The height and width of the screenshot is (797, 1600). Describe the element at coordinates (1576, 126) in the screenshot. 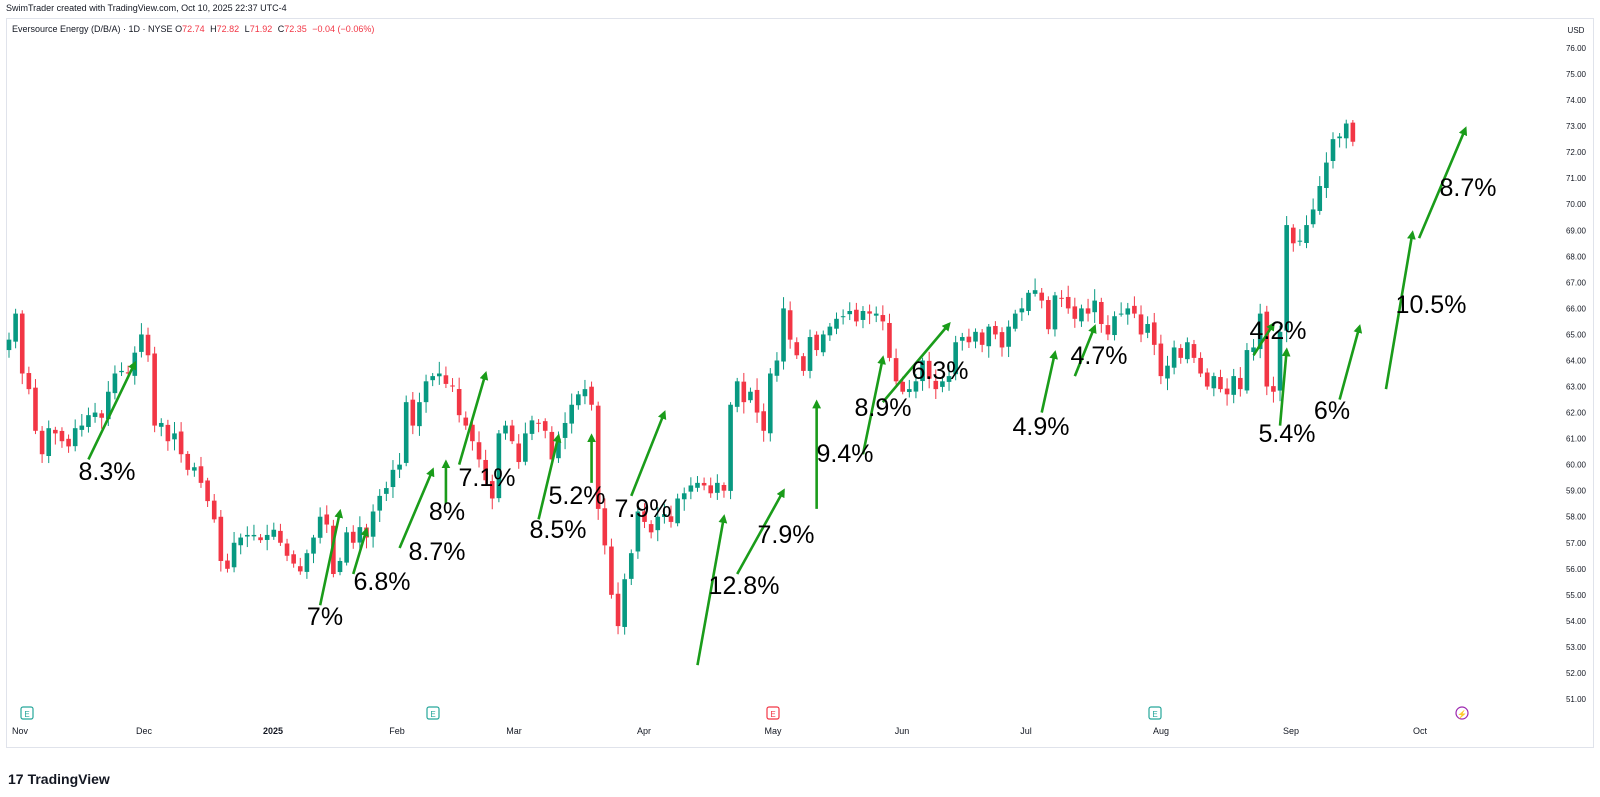

I see `y-tick-label: 73.00` at that location.